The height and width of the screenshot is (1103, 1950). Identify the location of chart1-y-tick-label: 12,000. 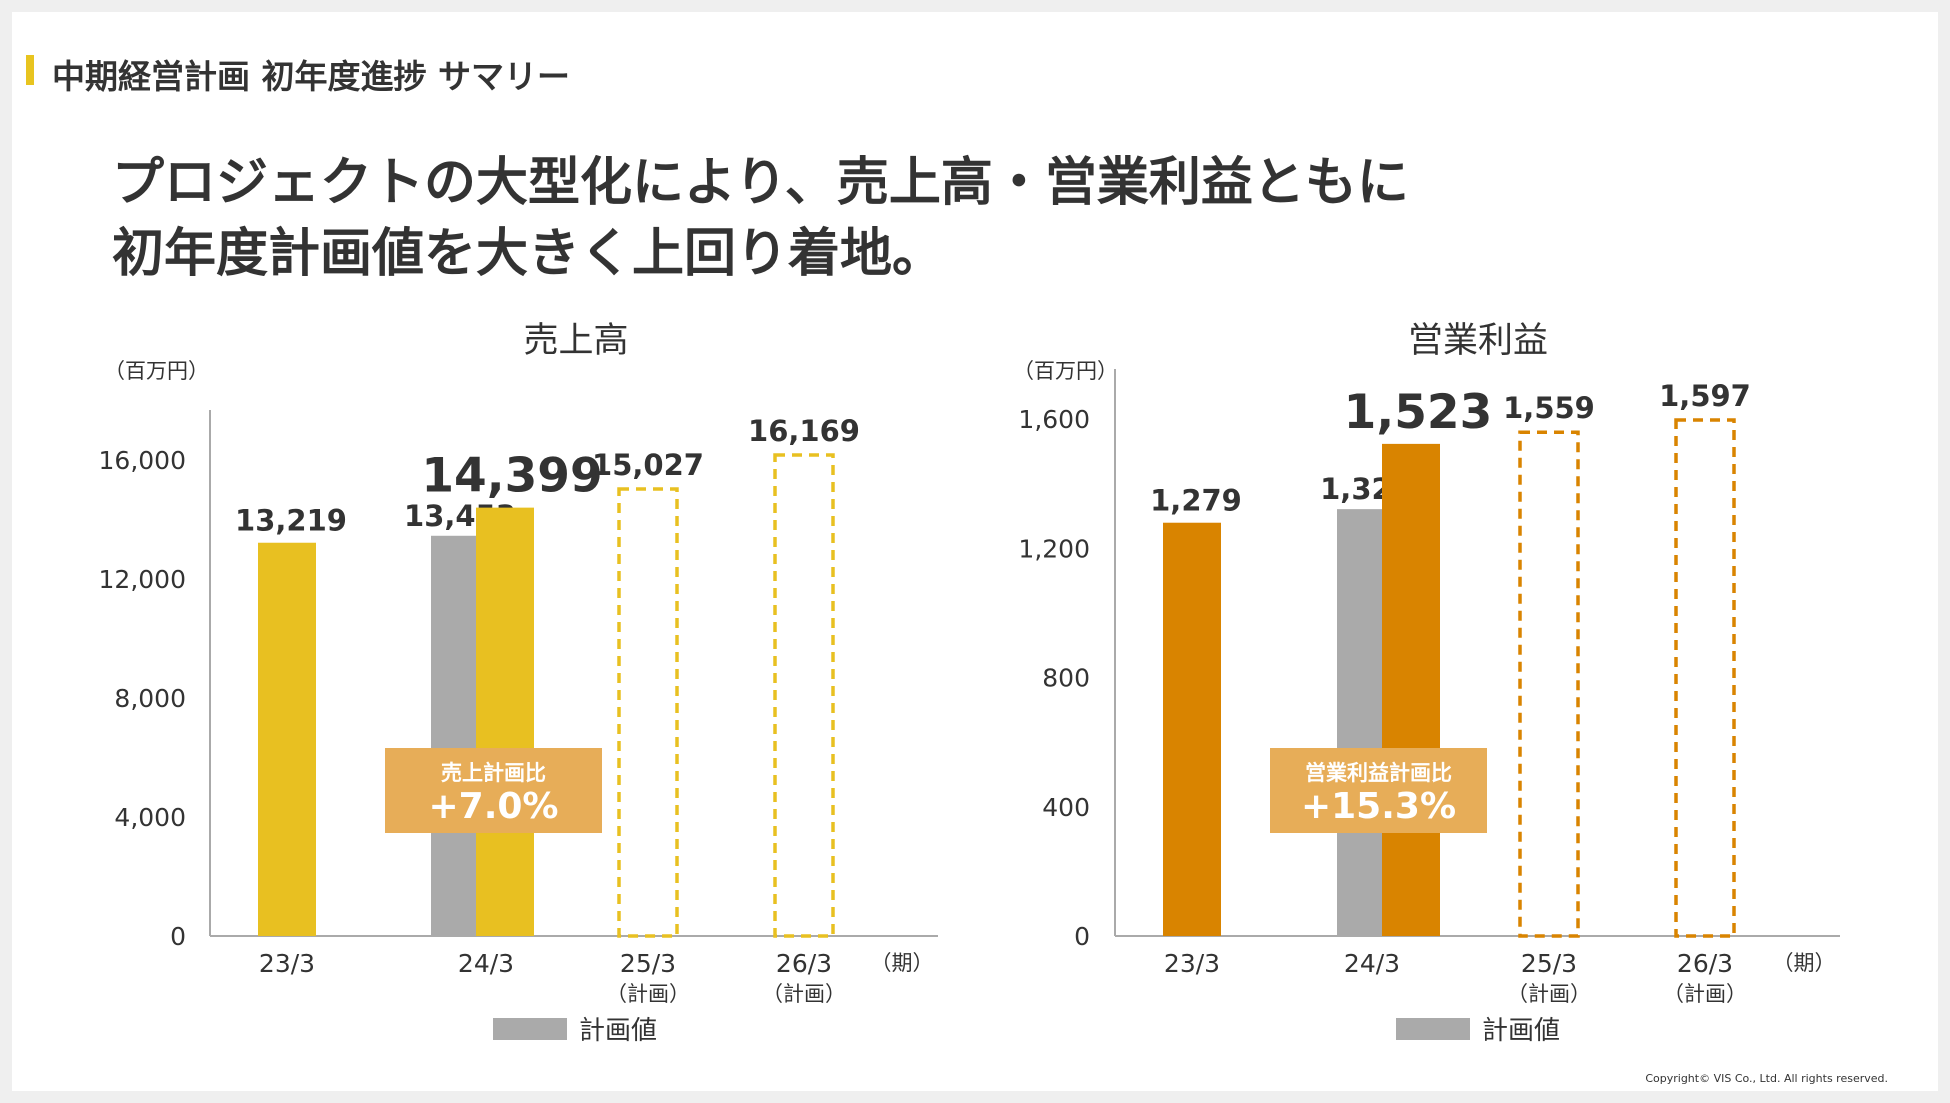
(142, 579).